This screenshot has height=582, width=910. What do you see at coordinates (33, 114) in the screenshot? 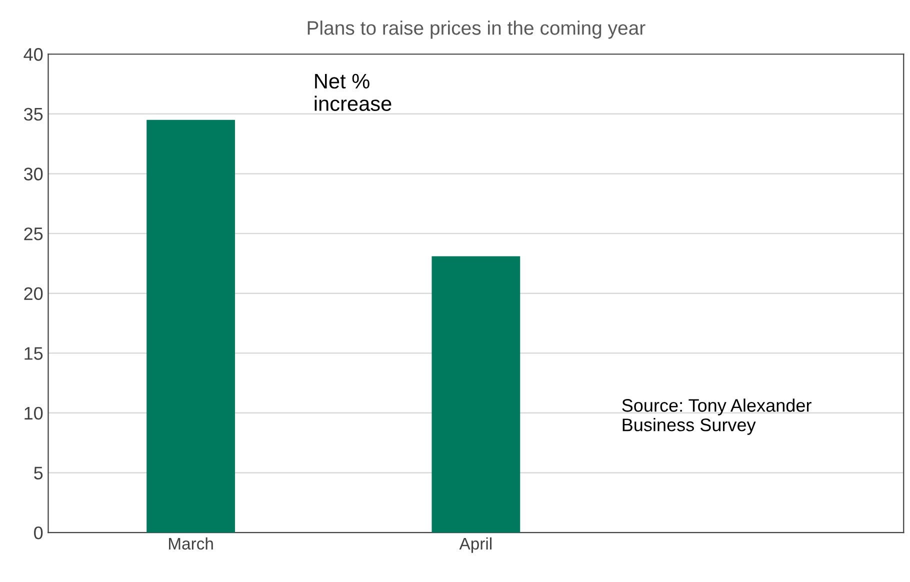
I see `y-tick-label: 35` at bounding box center [33, 114].